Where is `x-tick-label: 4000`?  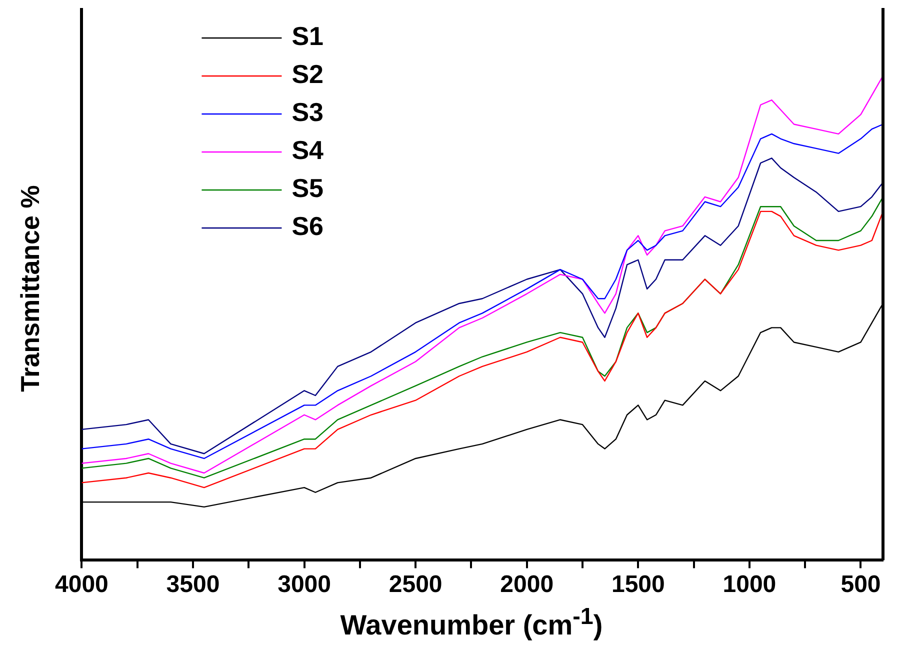 x-tick-label: 4000 is located at coordinates (81, 584).